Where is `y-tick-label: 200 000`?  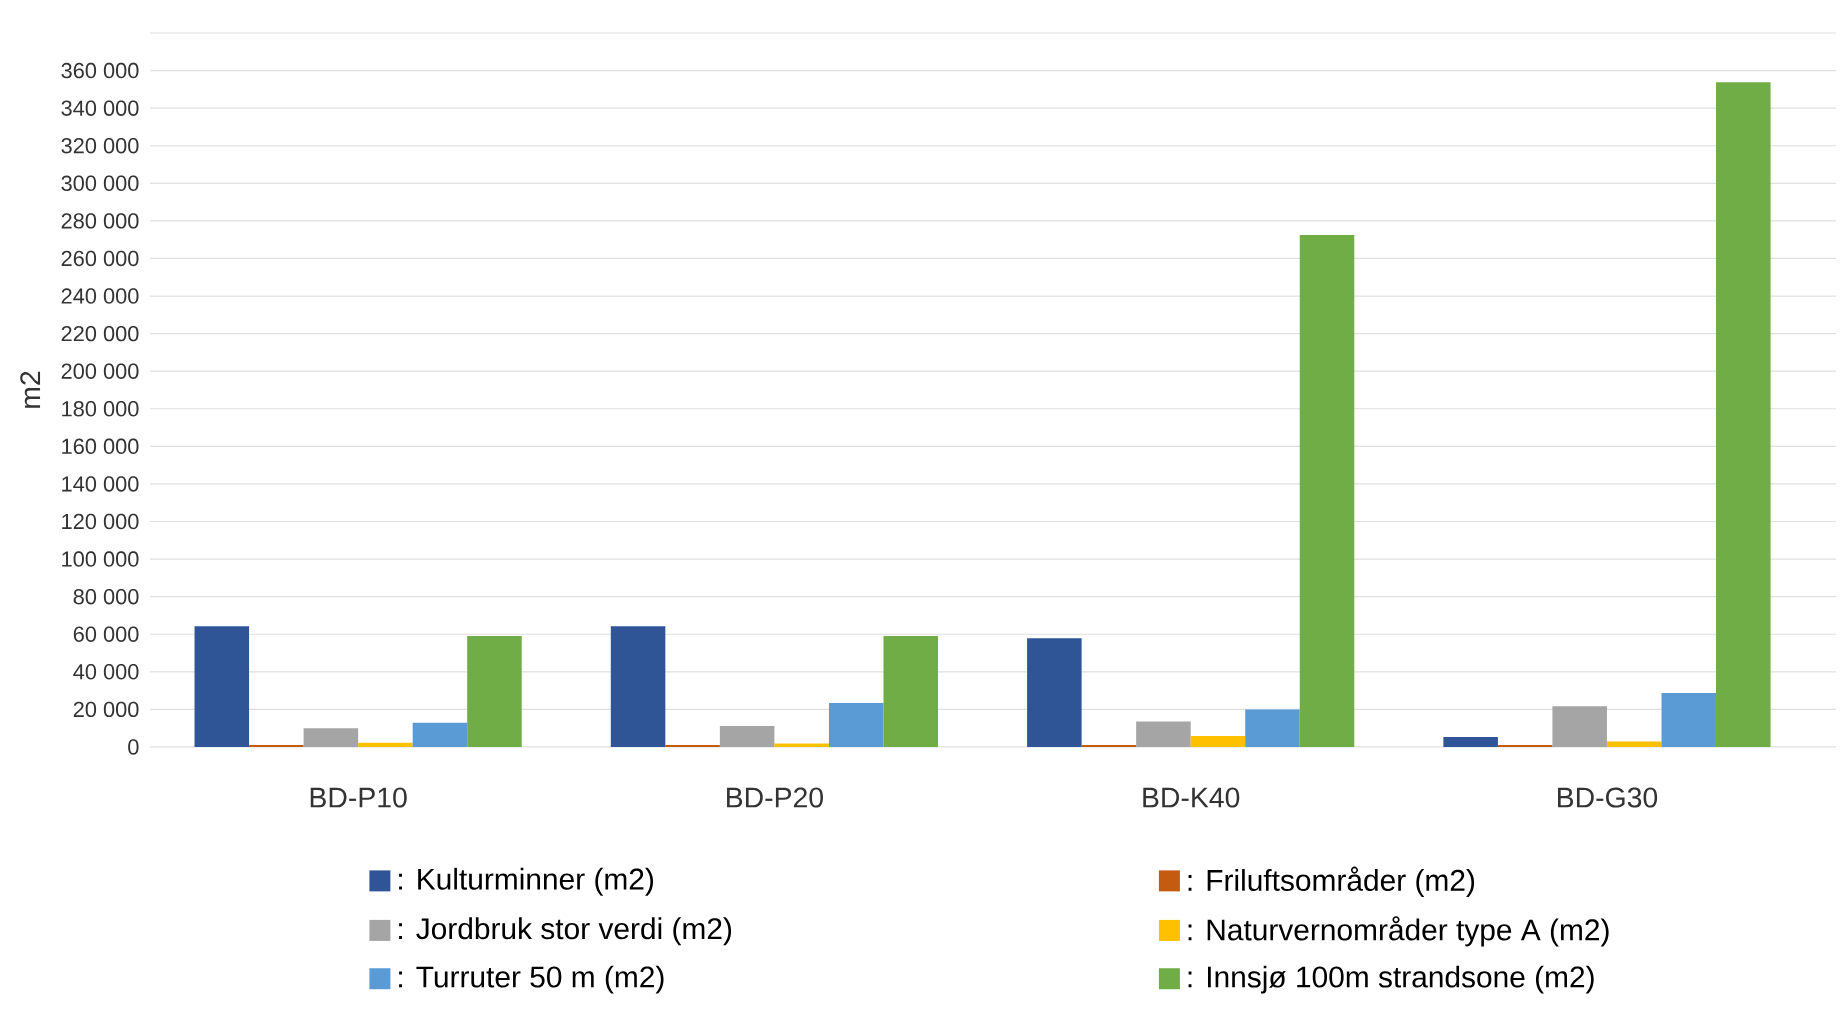
y-tick-label: 200 000 is located at coordinates (100, 371).